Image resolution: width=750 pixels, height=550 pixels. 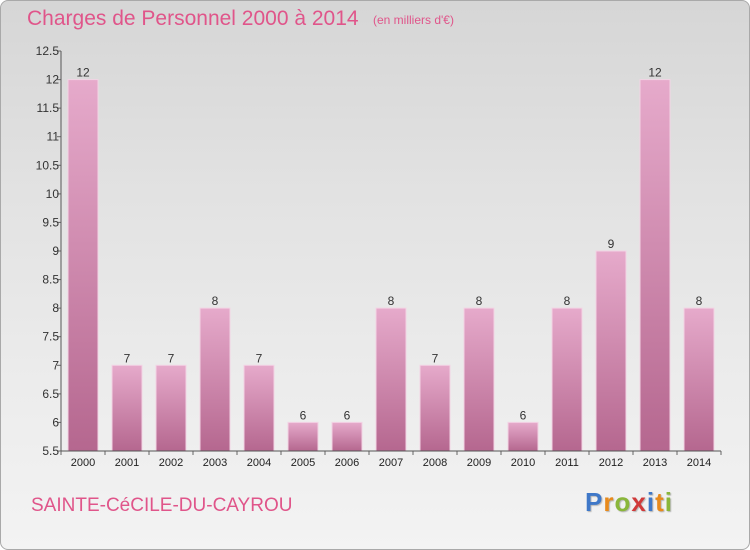 What do you see at coordinates (55, 365) in the screenshot?
I see `y-tick-label: 7` at bounding box center [55, 365].